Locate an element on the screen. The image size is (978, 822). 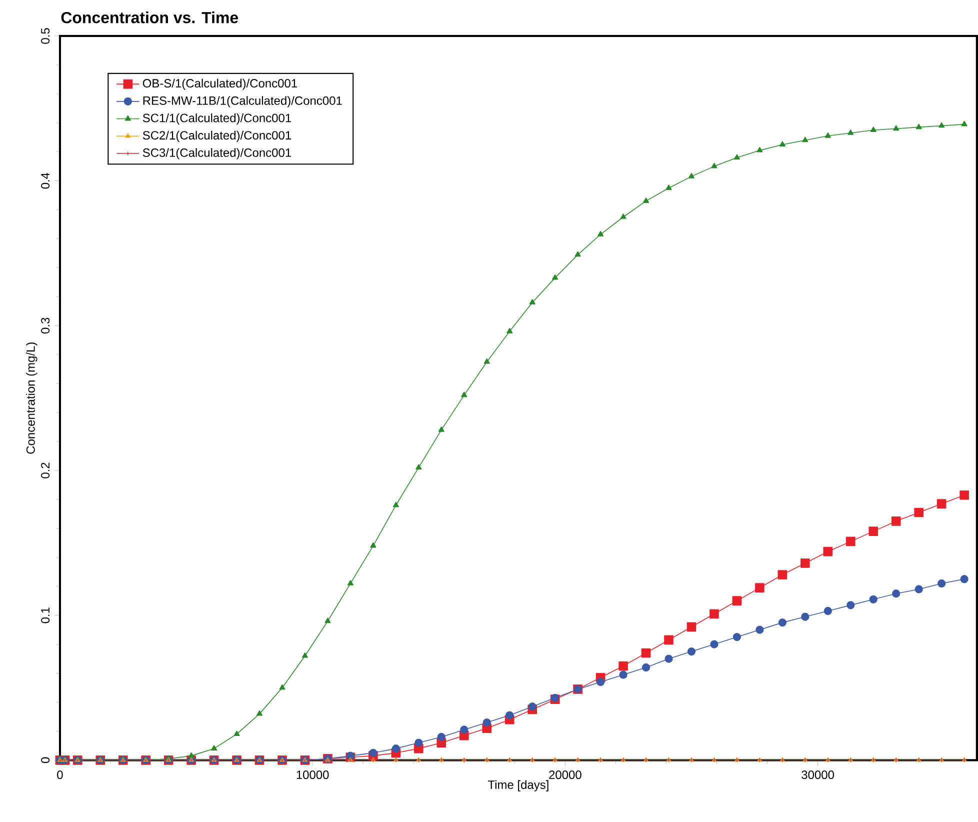
y-tick-label: 0 is located at coordinates (45, 760).